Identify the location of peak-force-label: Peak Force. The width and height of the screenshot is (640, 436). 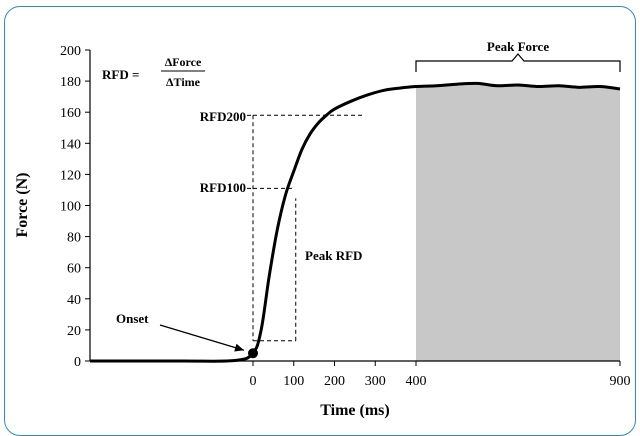
(518, 46).